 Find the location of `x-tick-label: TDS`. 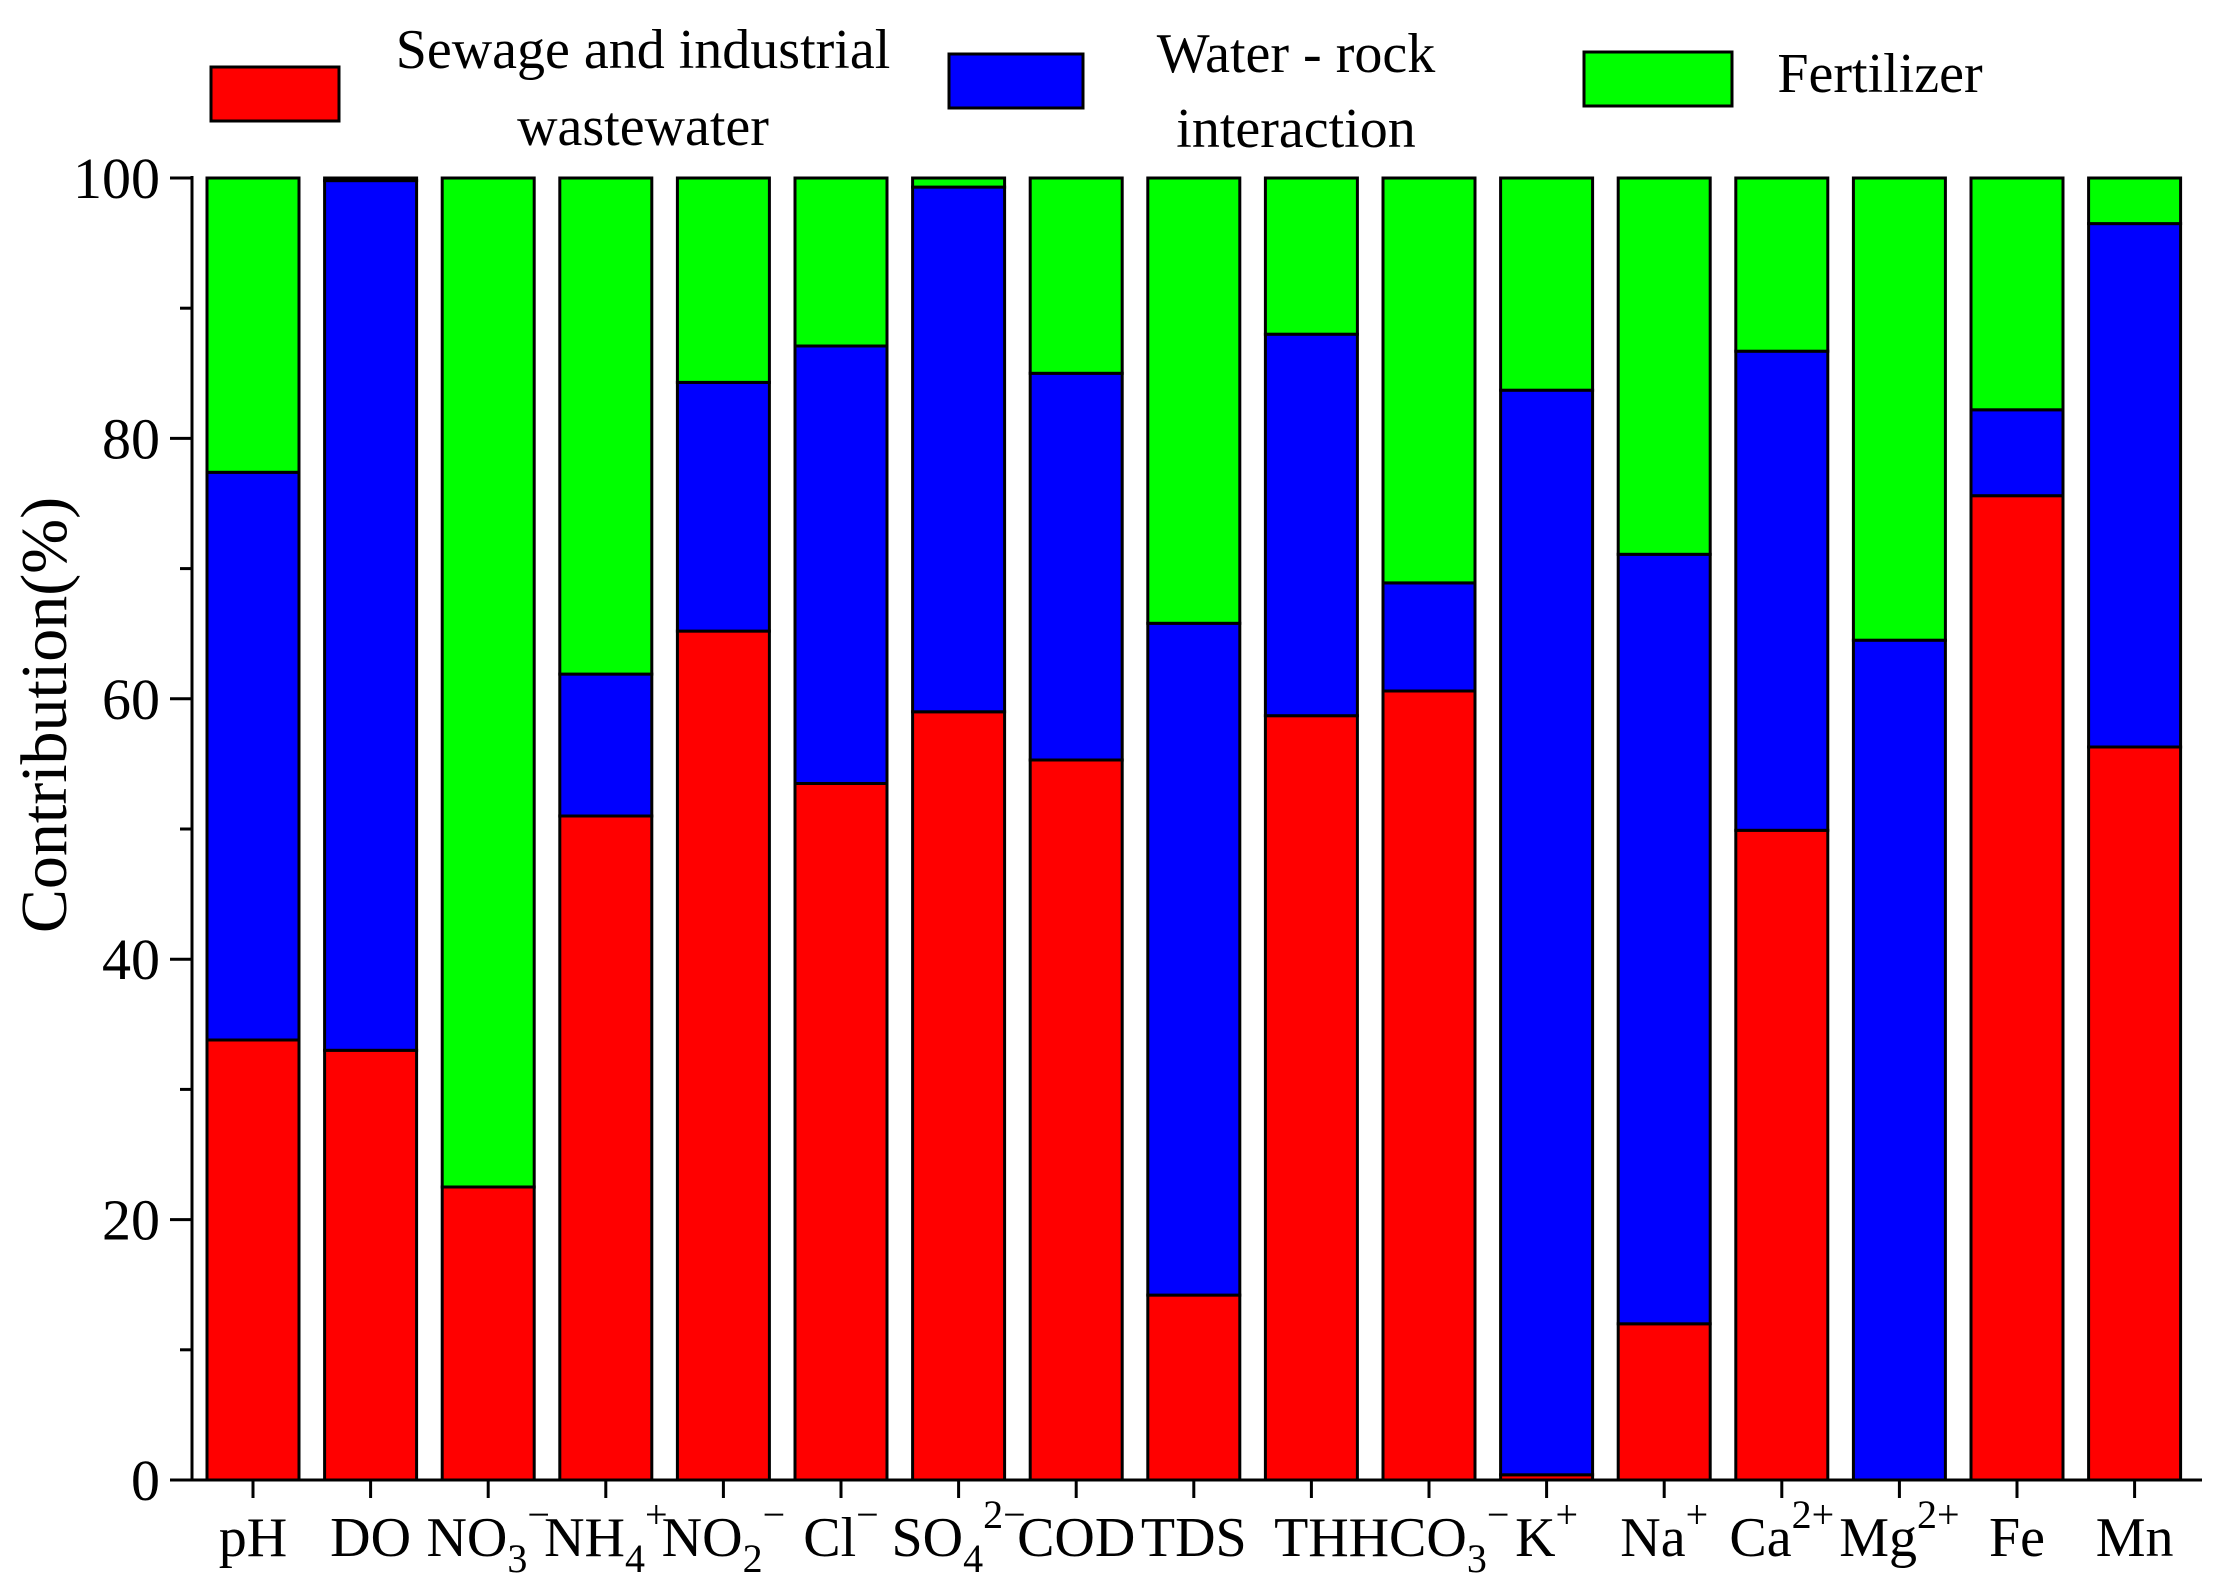

x-tick-label: TDS is located at coordinates (1194, 1538).